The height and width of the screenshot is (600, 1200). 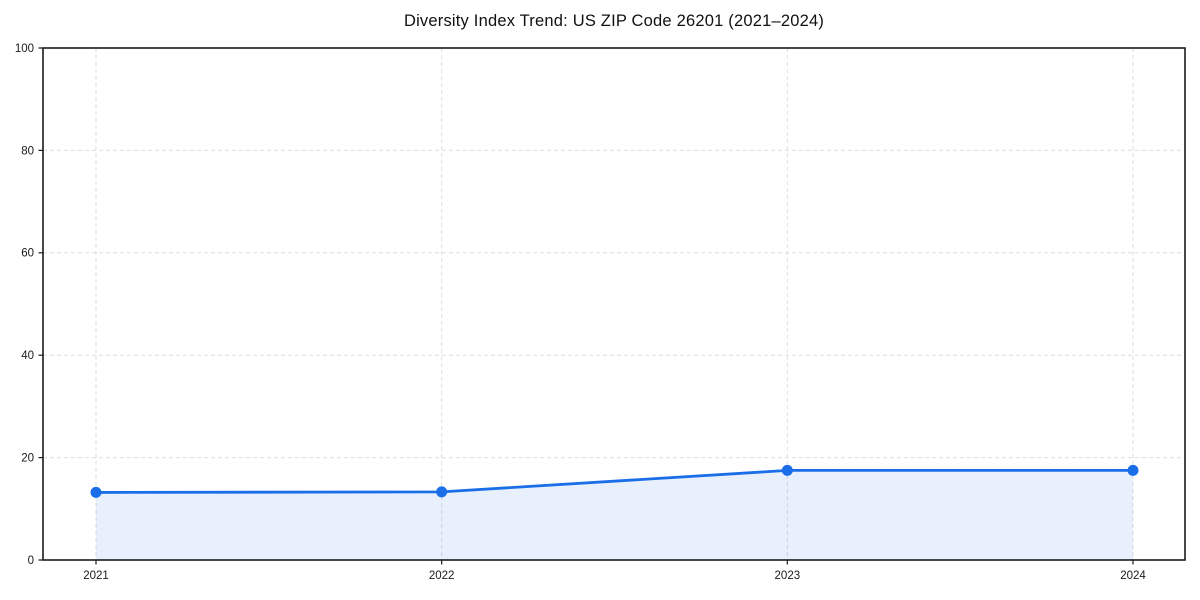 What do you see at coordinates (27, 459) in the screenshot?
I see `y-tick-label: 20` at bounding box center [27, 459].